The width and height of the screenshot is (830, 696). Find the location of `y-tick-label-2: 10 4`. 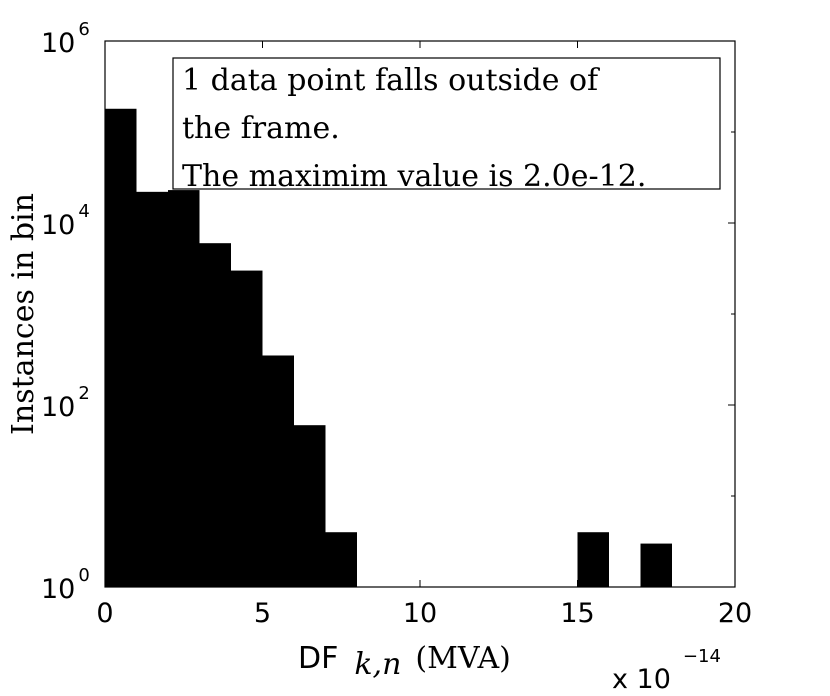

y-tick-label-2: 10 4 is located at coordinates (65, 221).